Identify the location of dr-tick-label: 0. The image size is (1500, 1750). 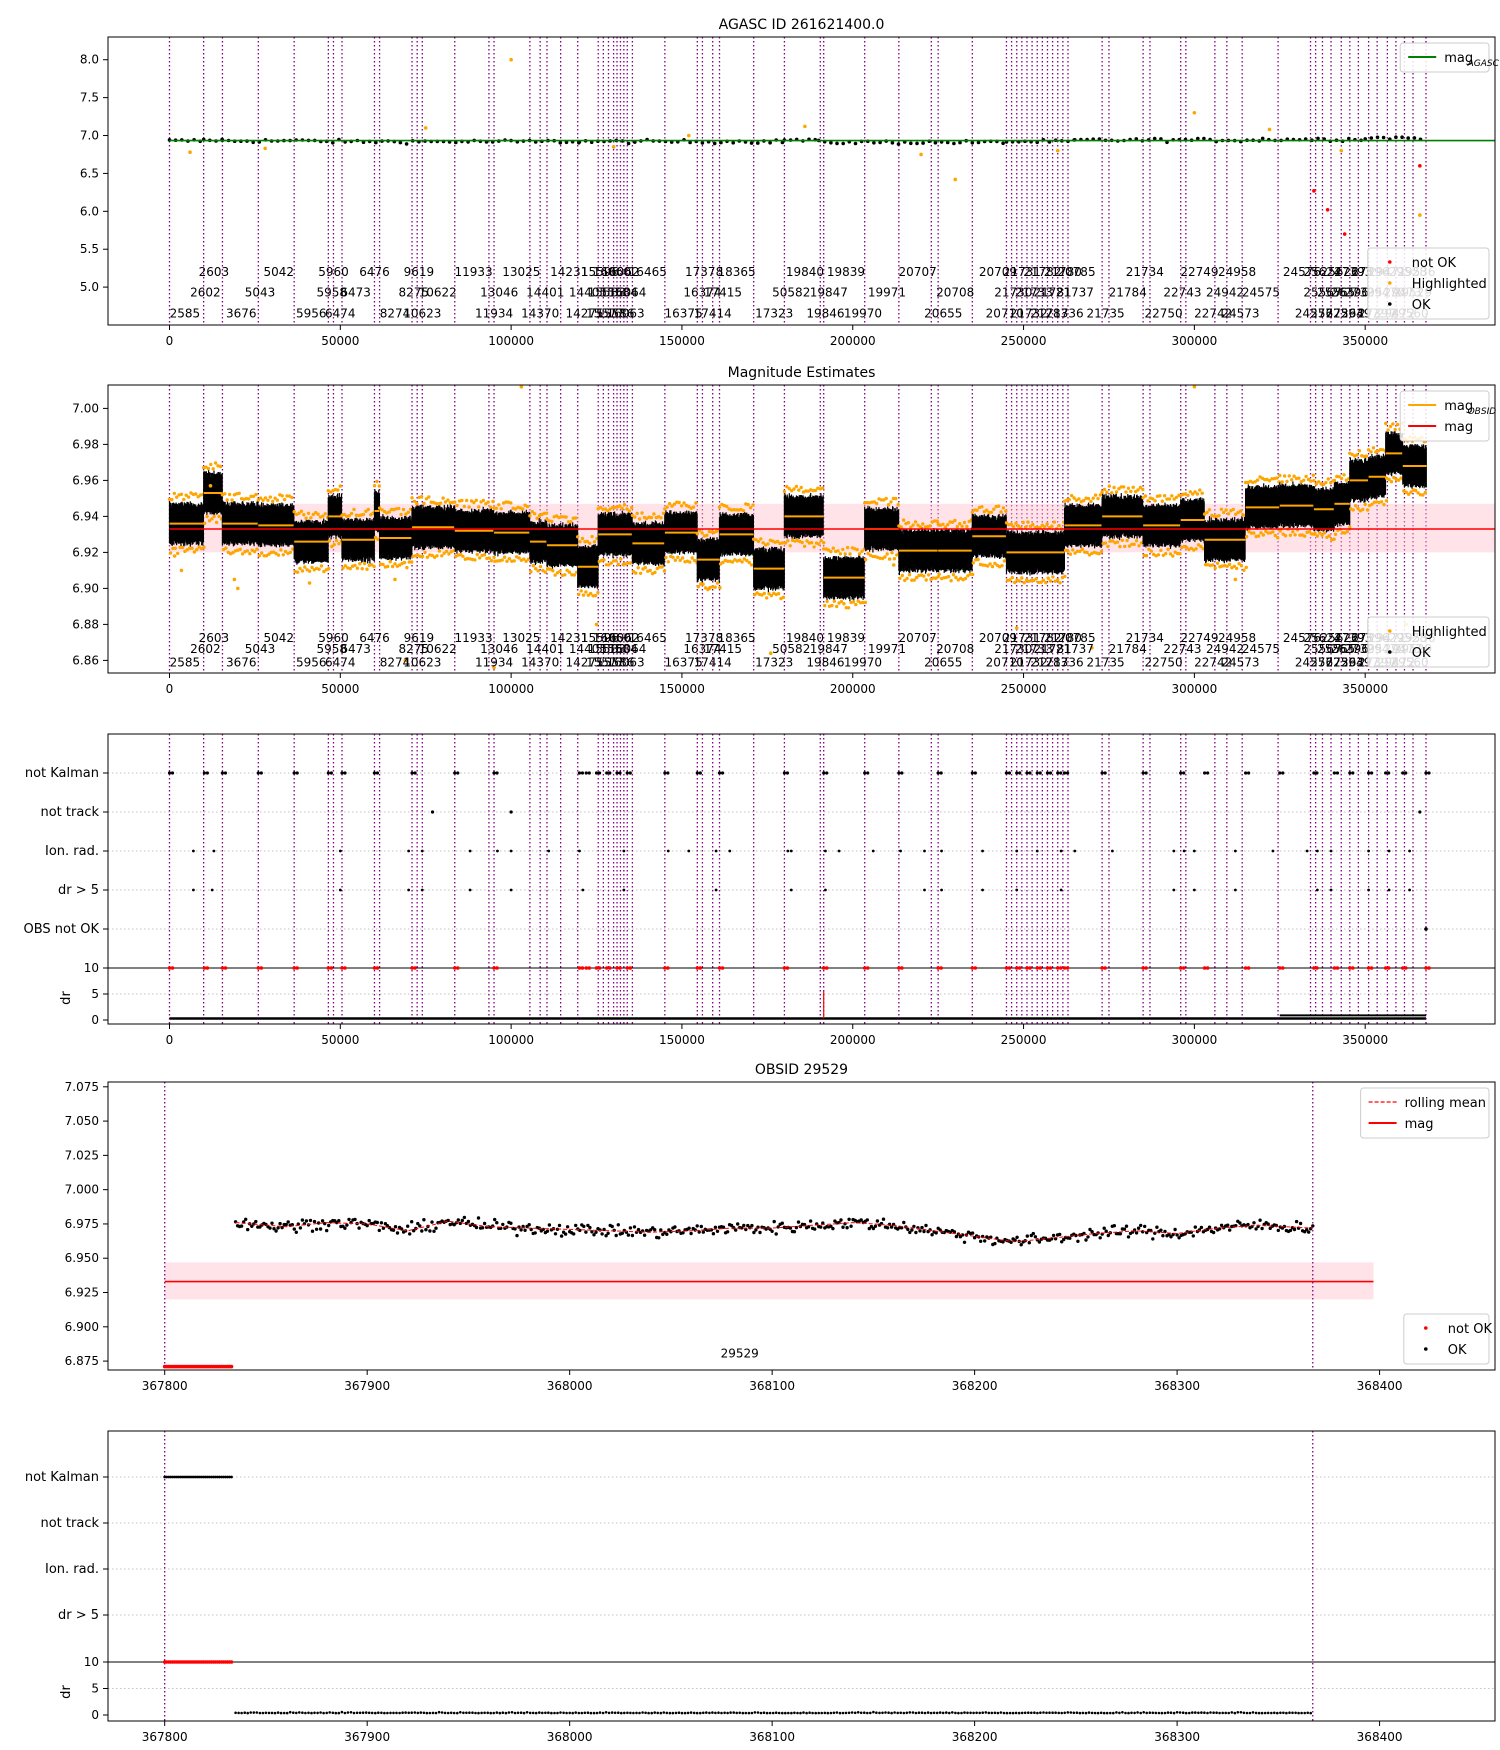
(95, 1020).